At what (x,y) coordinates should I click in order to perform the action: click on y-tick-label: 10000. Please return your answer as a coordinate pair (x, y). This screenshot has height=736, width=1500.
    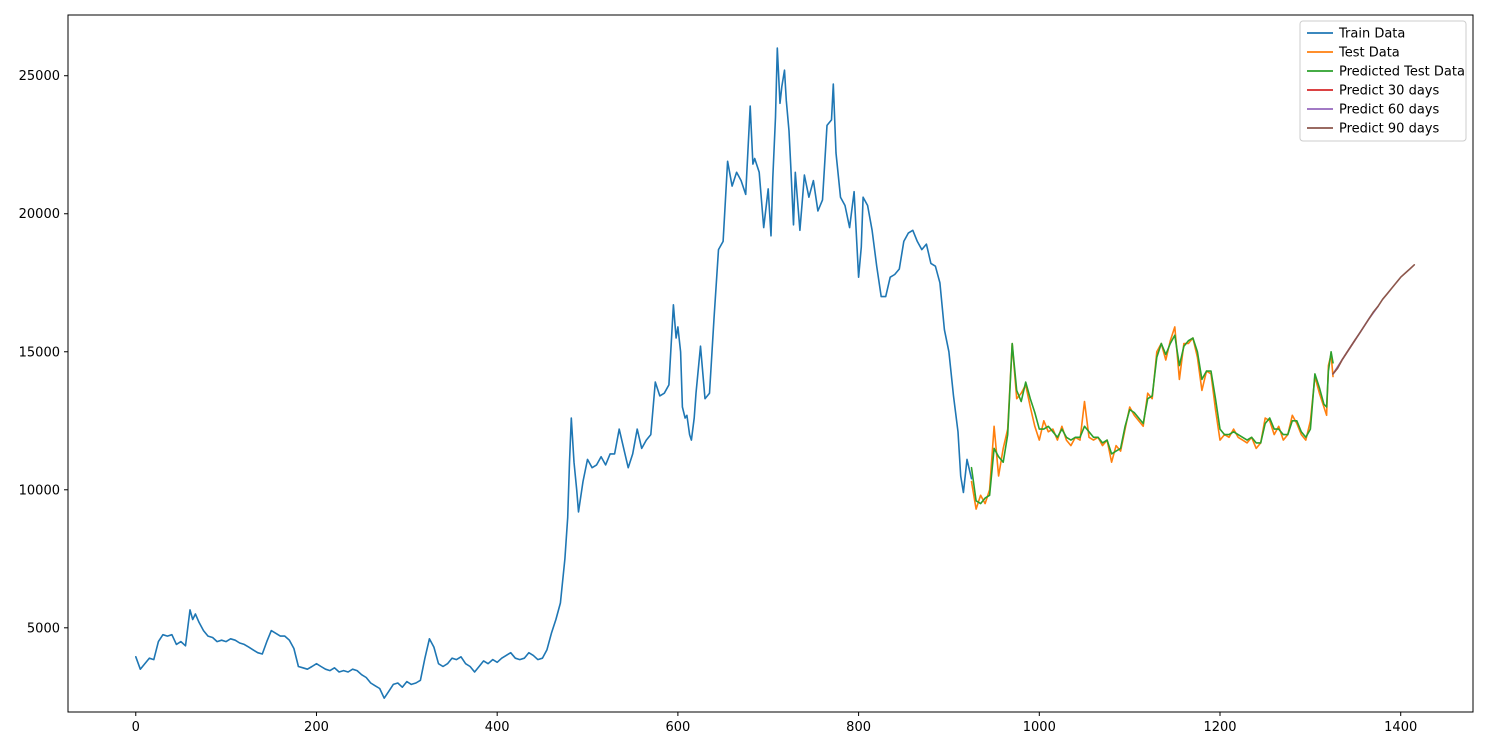
    Looking at the image, I should click on (39, 490).